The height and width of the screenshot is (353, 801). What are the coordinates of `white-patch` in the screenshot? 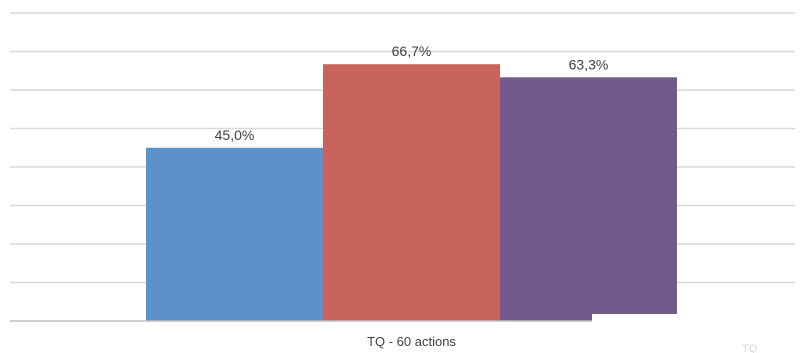 It's located at (696, 333).